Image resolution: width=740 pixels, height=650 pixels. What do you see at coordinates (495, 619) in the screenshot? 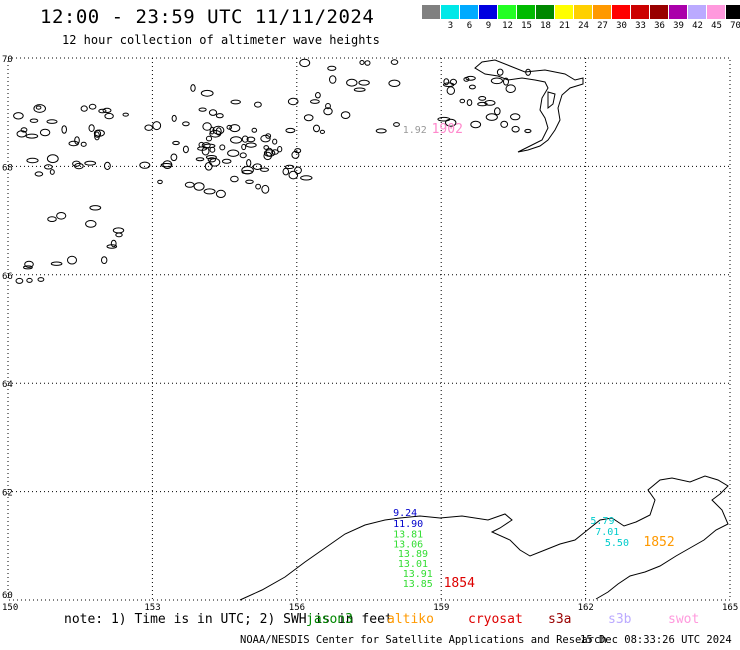
I see `satellite-legend-item: cryosat` at bounding box center [495, 619].